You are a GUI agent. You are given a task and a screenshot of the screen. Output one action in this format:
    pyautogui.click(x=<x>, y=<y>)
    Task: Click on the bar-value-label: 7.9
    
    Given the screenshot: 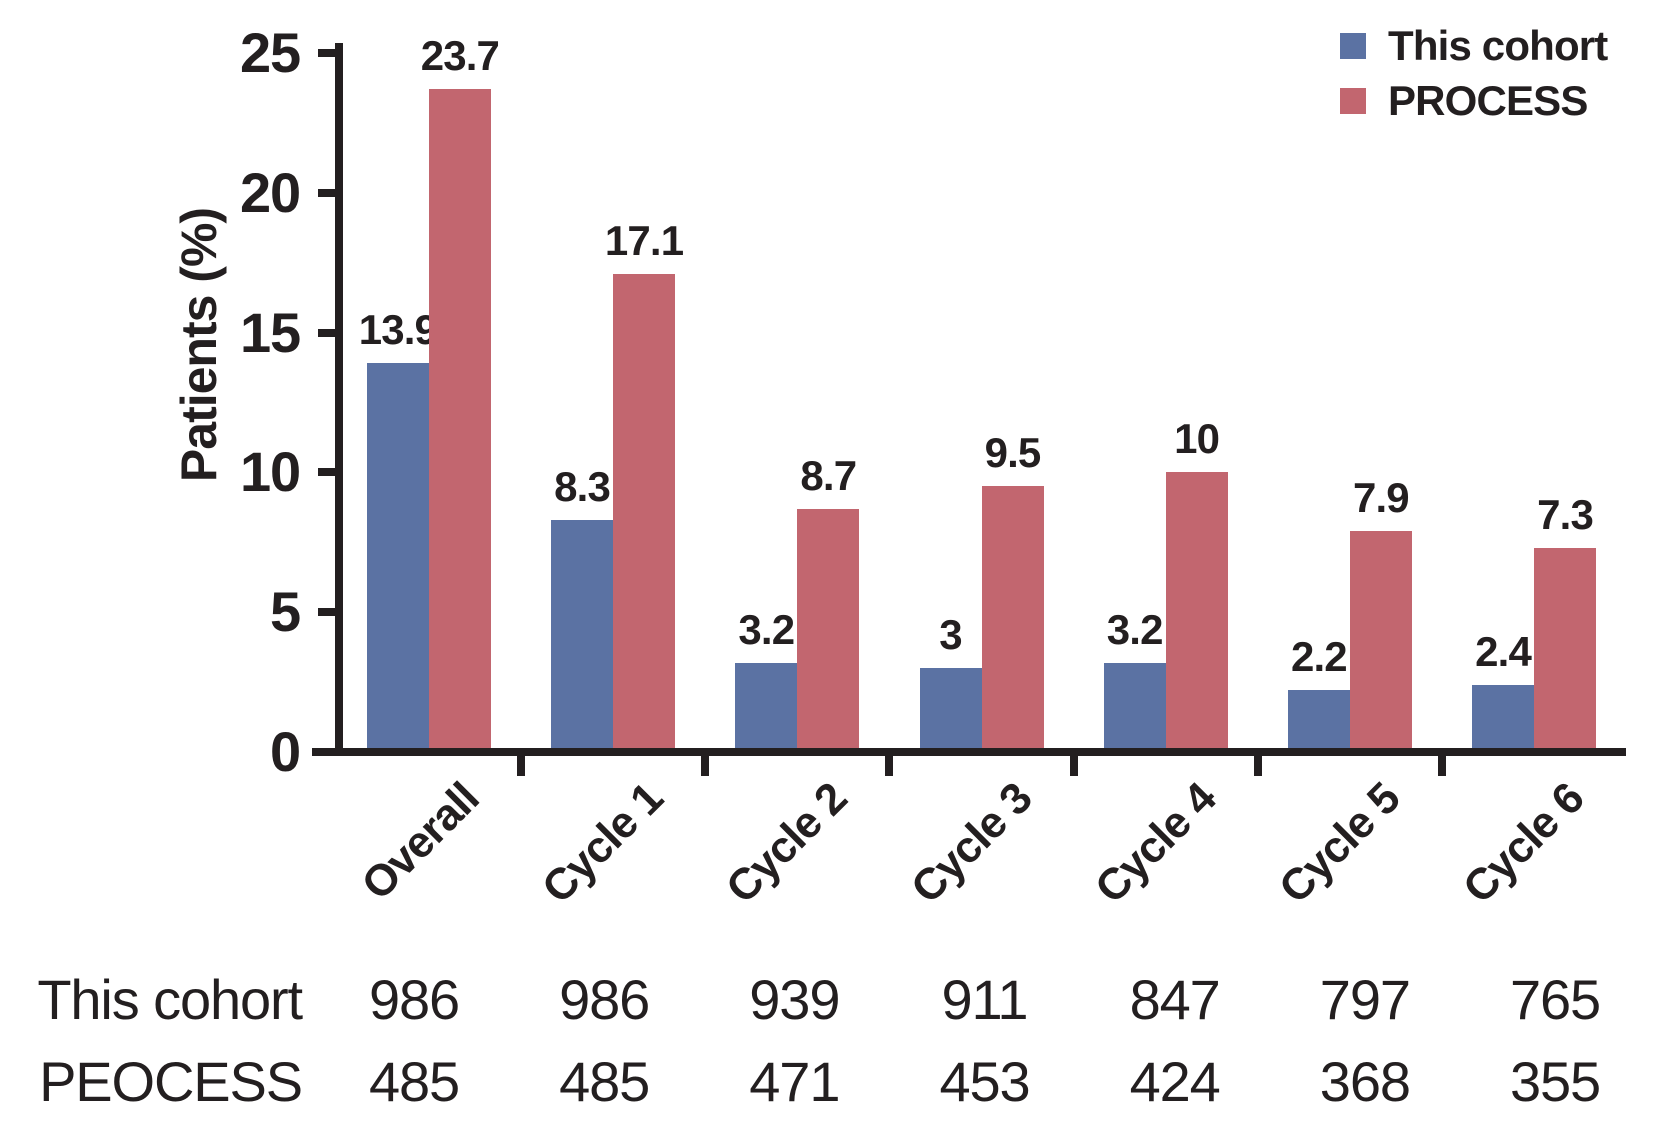 What is the action you would take?
    pyautogui.click(x=1381, y=498)
    